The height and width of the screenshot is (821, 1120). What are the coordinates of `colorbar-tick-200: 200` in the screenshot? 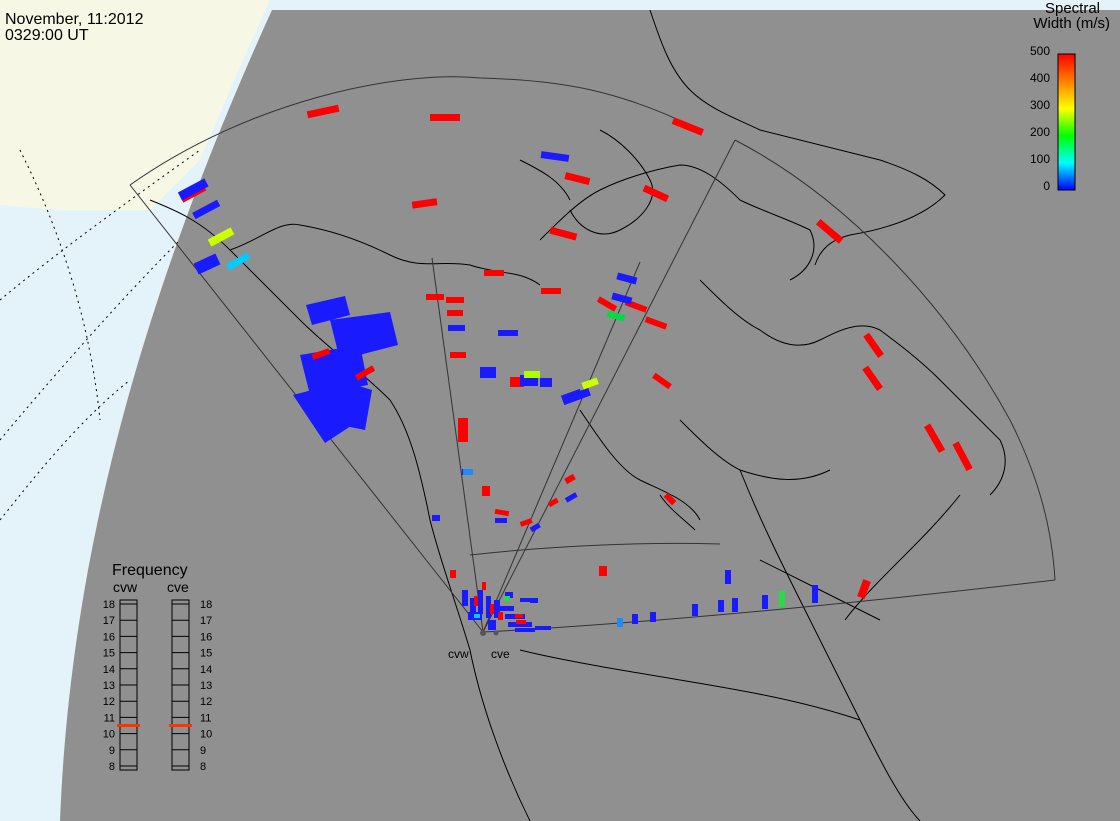 It's located at (1040, 132).